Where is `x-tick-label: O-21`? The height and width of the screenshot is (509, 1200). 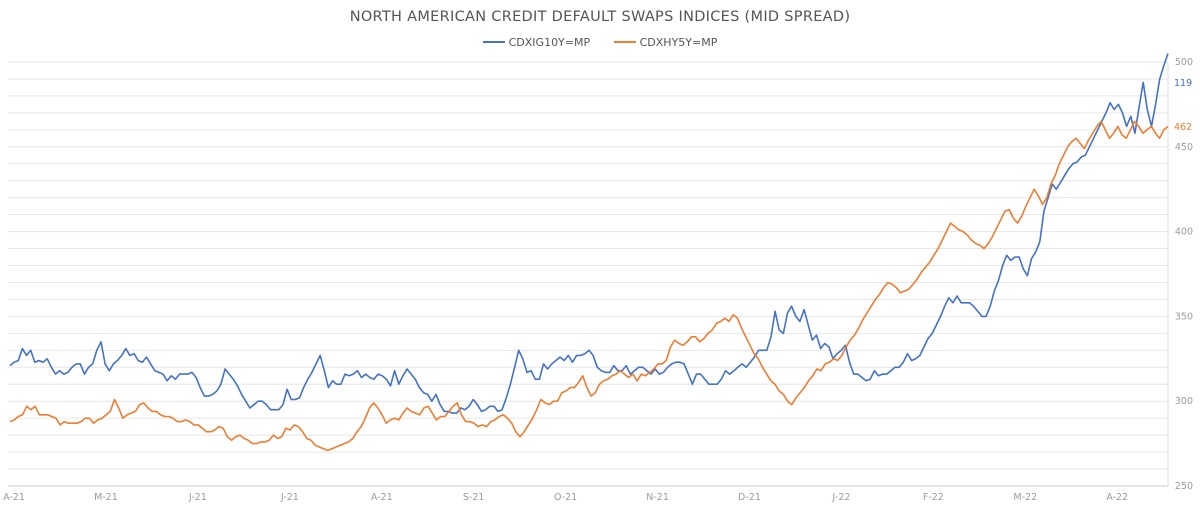
x-tick-label: O-21 is located at coordinates (565, 497).